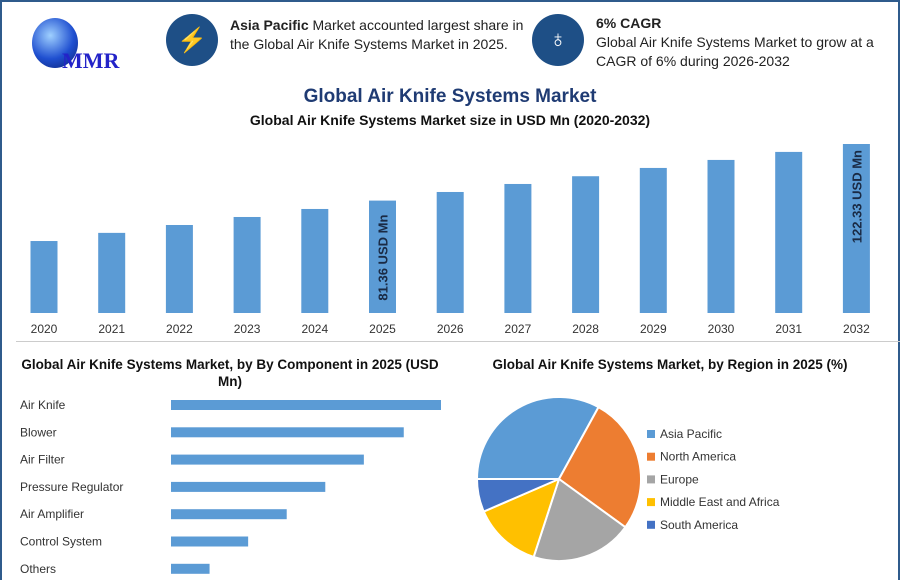  Describe the element at coordinates (44, 277) in the screenshot. I see `bar-2020` at that location.